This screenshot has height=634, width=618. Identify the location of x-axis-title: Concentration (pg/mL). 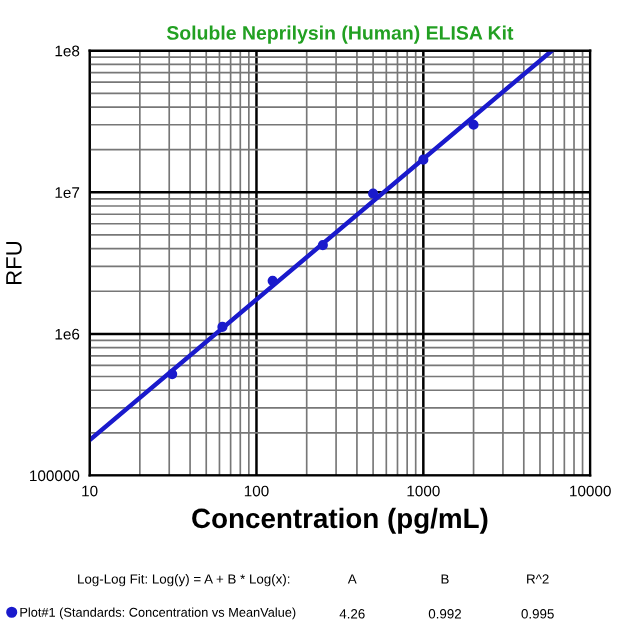
(340, 520).